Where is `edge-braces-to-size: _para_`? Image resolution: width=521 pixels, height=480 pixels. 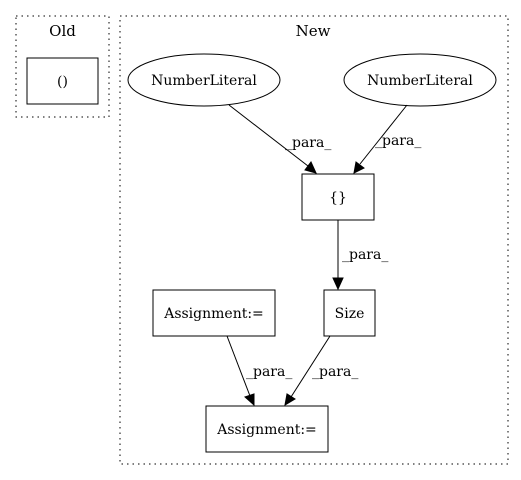
edge-braces-to-size: _para_ is located at coordinates (360, 255).